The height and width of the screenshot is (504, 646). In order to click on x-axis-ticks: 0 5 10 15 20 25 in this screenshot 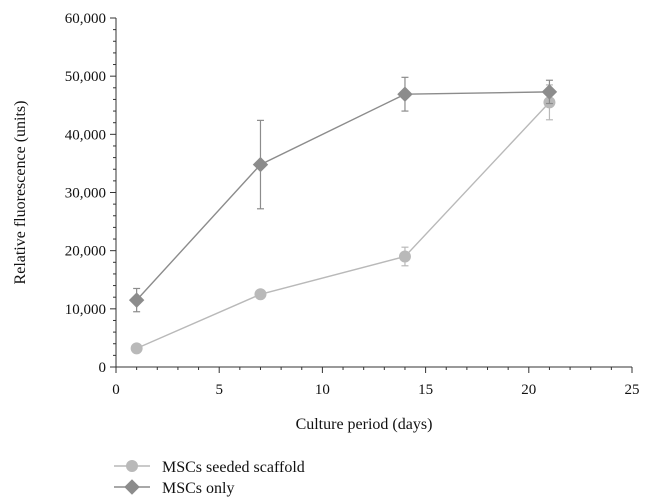, I will do `click(376, 382)`.